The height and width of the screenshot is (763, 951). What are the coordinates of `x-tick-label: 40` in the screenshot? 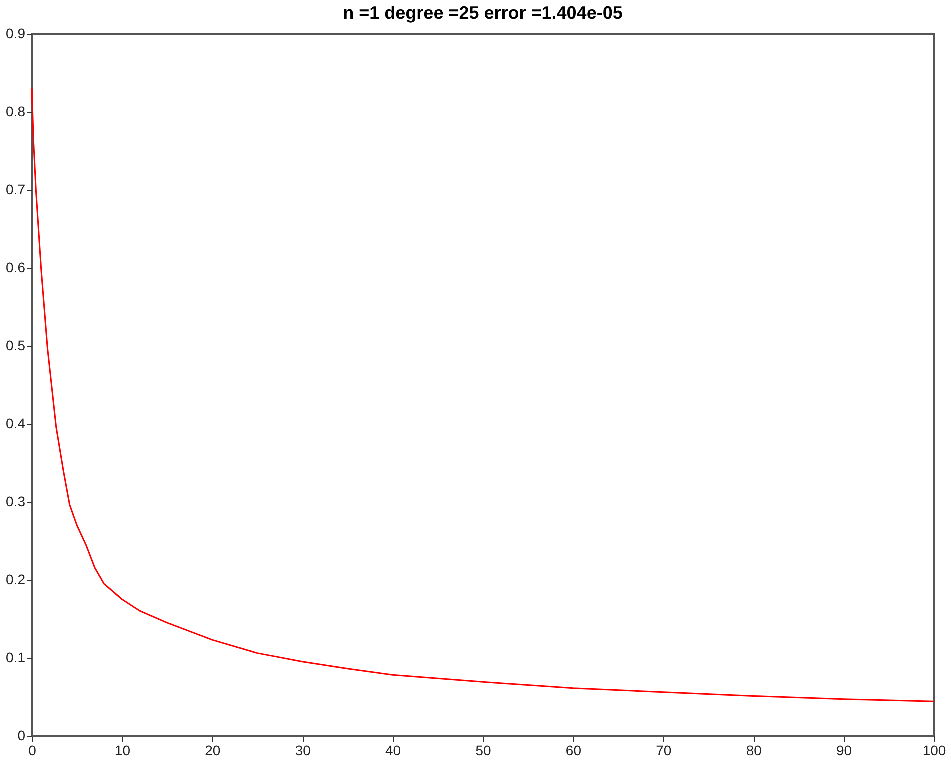 It's located at (394, 750).